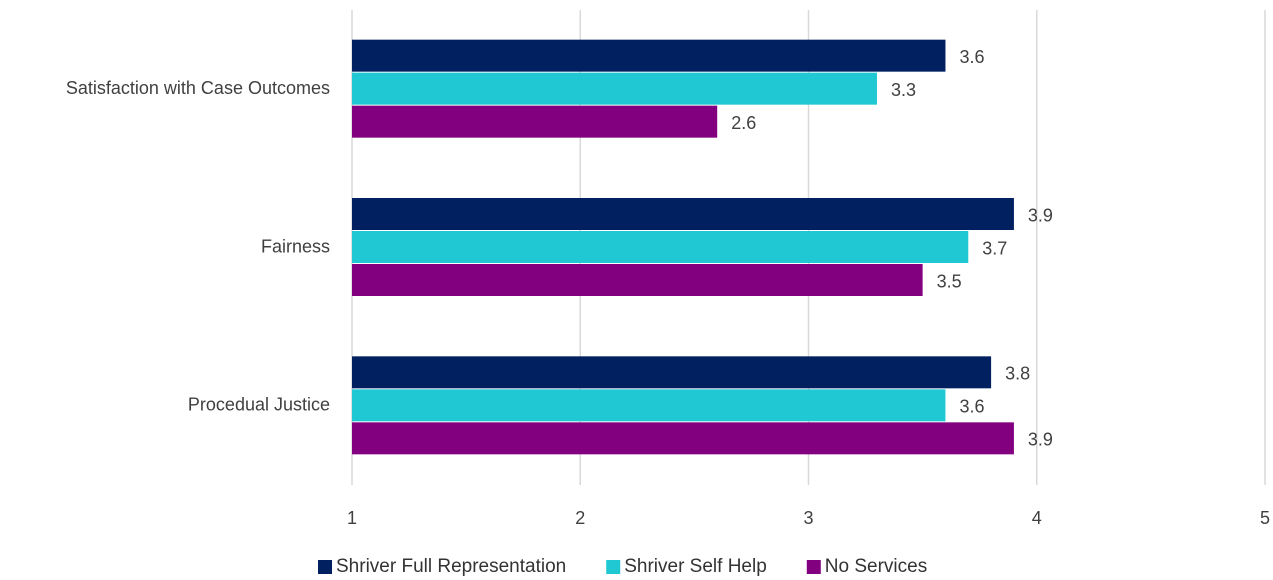 The height and width of the screenshot is (580, 1273). What do you see at coordinates (295, 246) in the screenshot?
I see `y-tick-label: Fairness` at bounding box center [295, 246].